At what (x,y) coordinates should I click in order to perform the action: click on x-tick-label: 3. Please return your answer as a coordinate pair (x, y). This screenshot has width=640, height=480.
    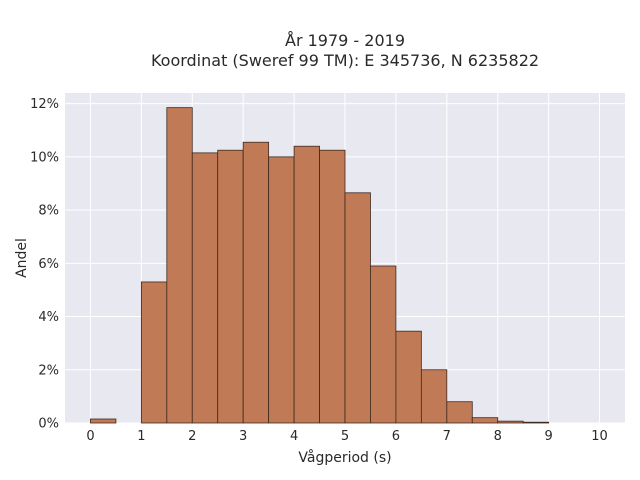
    Looking at the image, I should click on (243, 436).